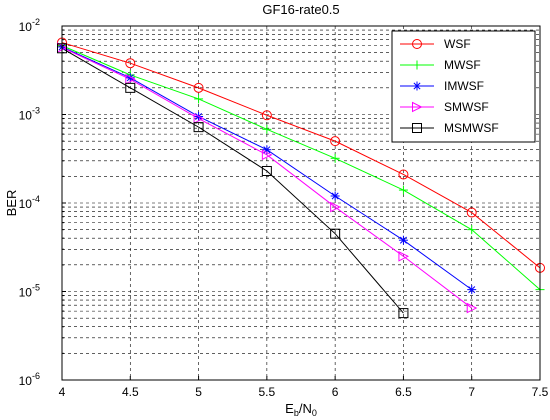 This screenshot has height=420, width=550. I want to click on x-axis-ticks: 4 4.5 5 5.5 6 6.5 7 7.5, so click(304, 387).